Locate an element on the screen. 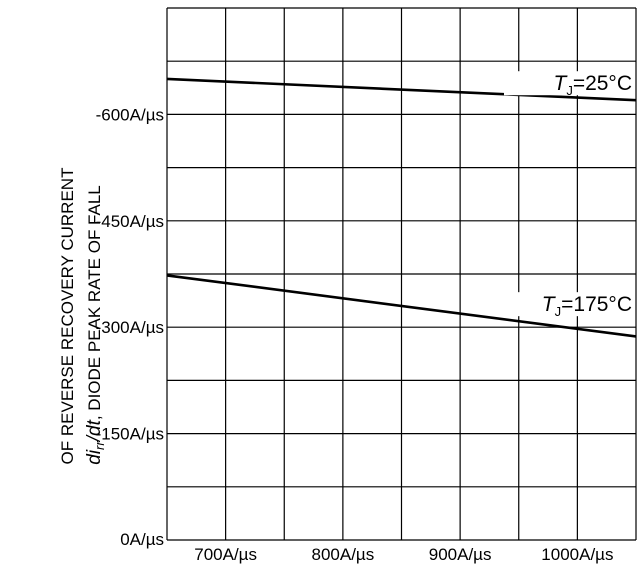 The image size is (638, 569). x-tick-label-2: 900A/µs is located at coordinates (460, 554).